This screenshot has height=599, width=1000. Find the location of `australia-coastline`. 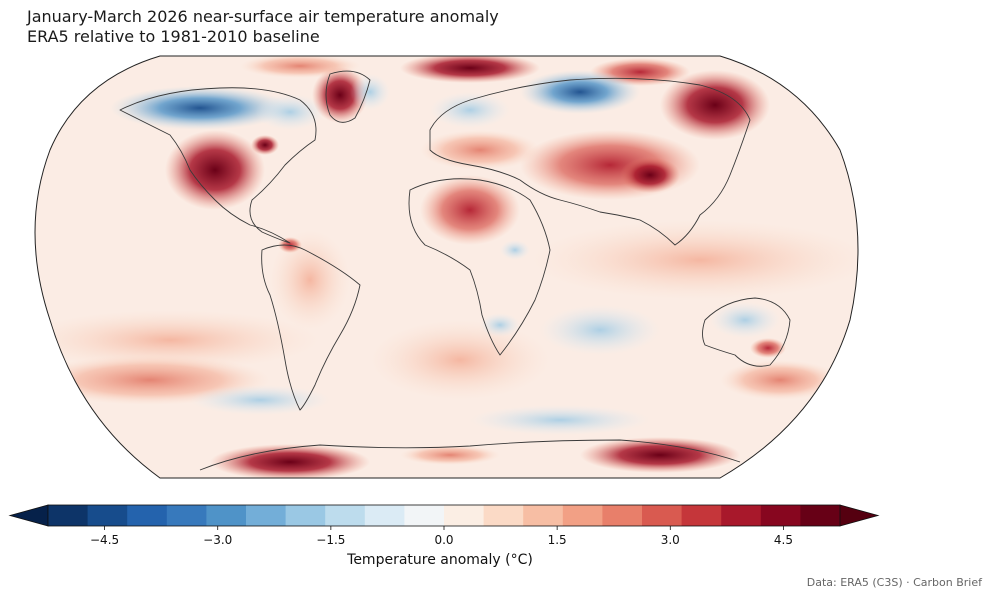

australia-coastline is located at coordinates (746, 332).